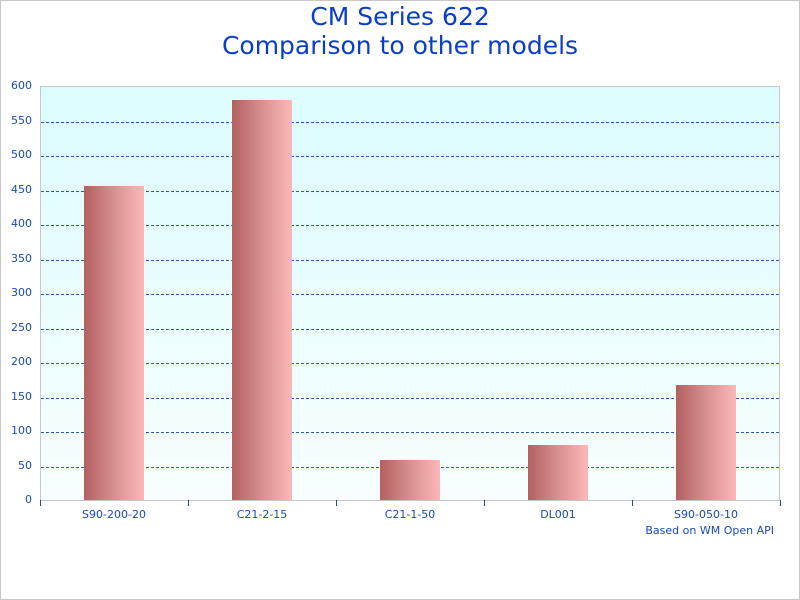 Image resolution: width=800 pixels, height=600 pixels. What do you see at coordinates (21, 154) in the screenshot?
I see `y-tick-label: 500` at bounding box center [21, 154].